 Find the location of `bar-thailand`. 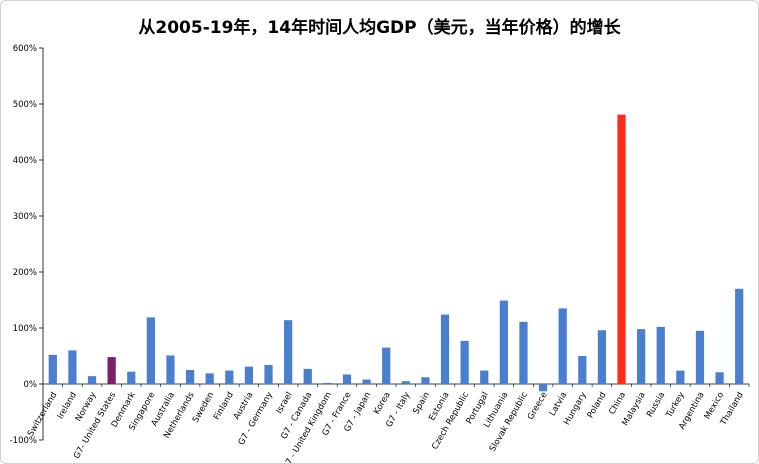

bar-thailand is located at coordinates (739, 336).